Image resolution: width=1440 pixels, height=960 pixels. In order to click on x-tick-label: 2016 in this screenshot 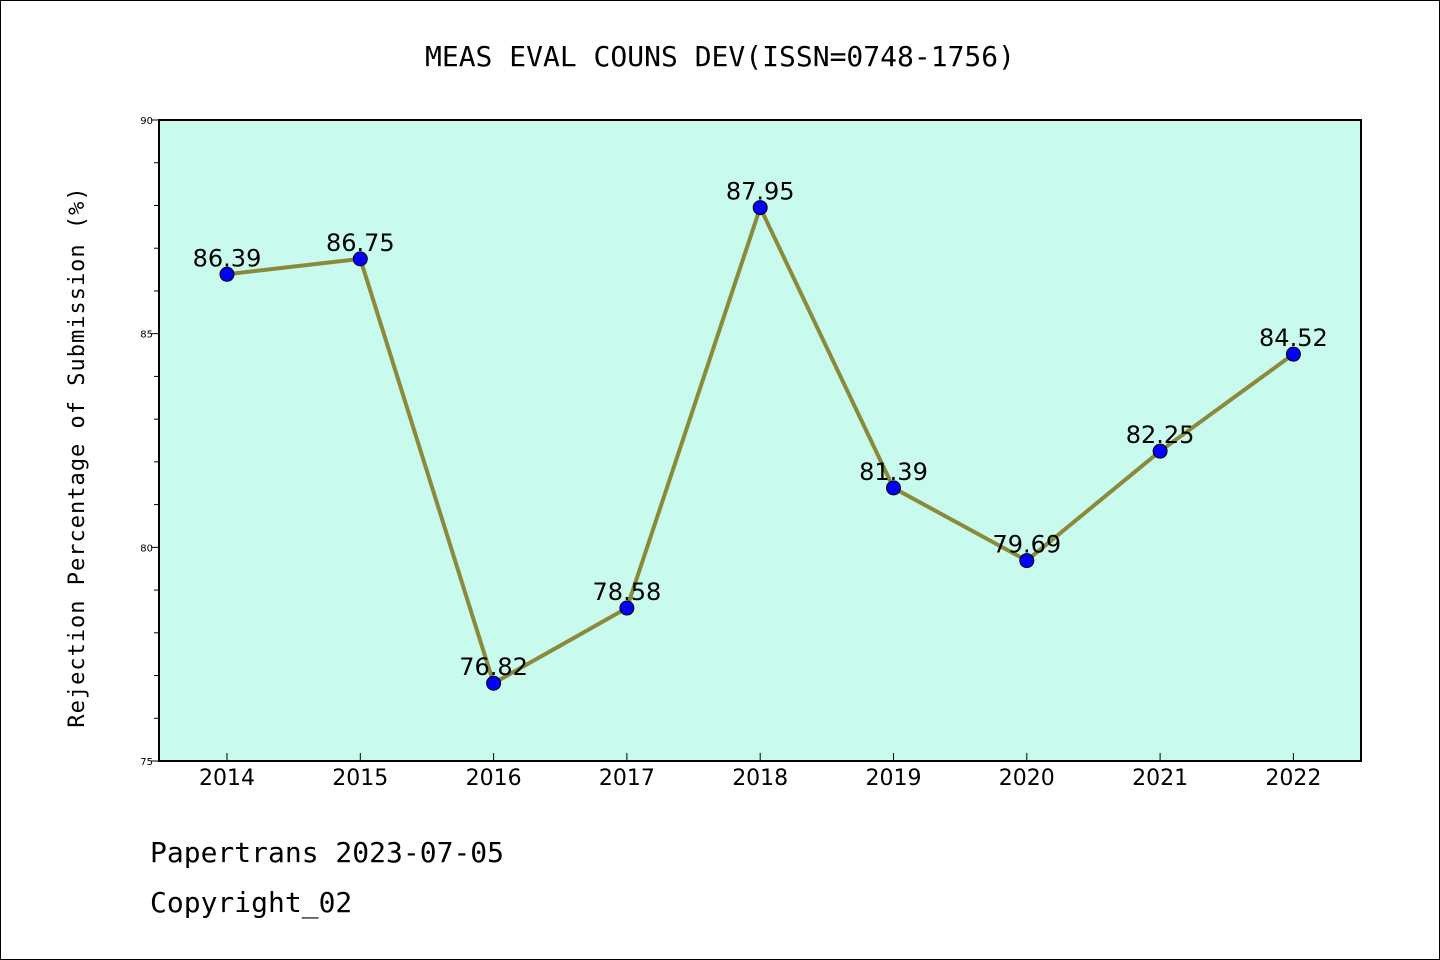, I will do `click(494, 778)`.